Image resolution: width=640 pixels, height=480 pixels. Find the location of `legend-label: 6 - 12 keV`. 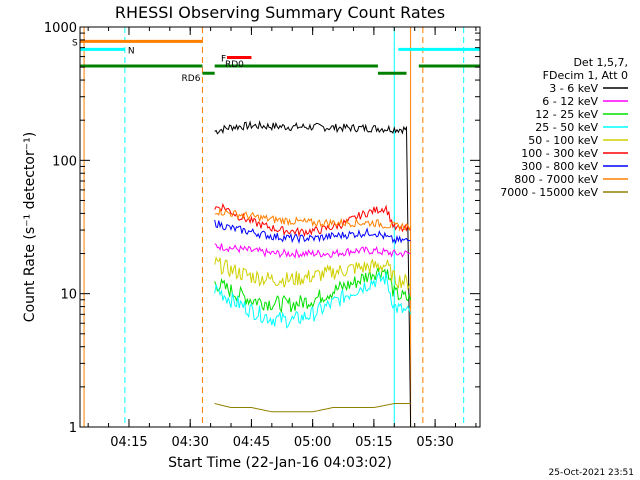

legend-label: 6 - 12 keV is located at coordinates (570, 101).